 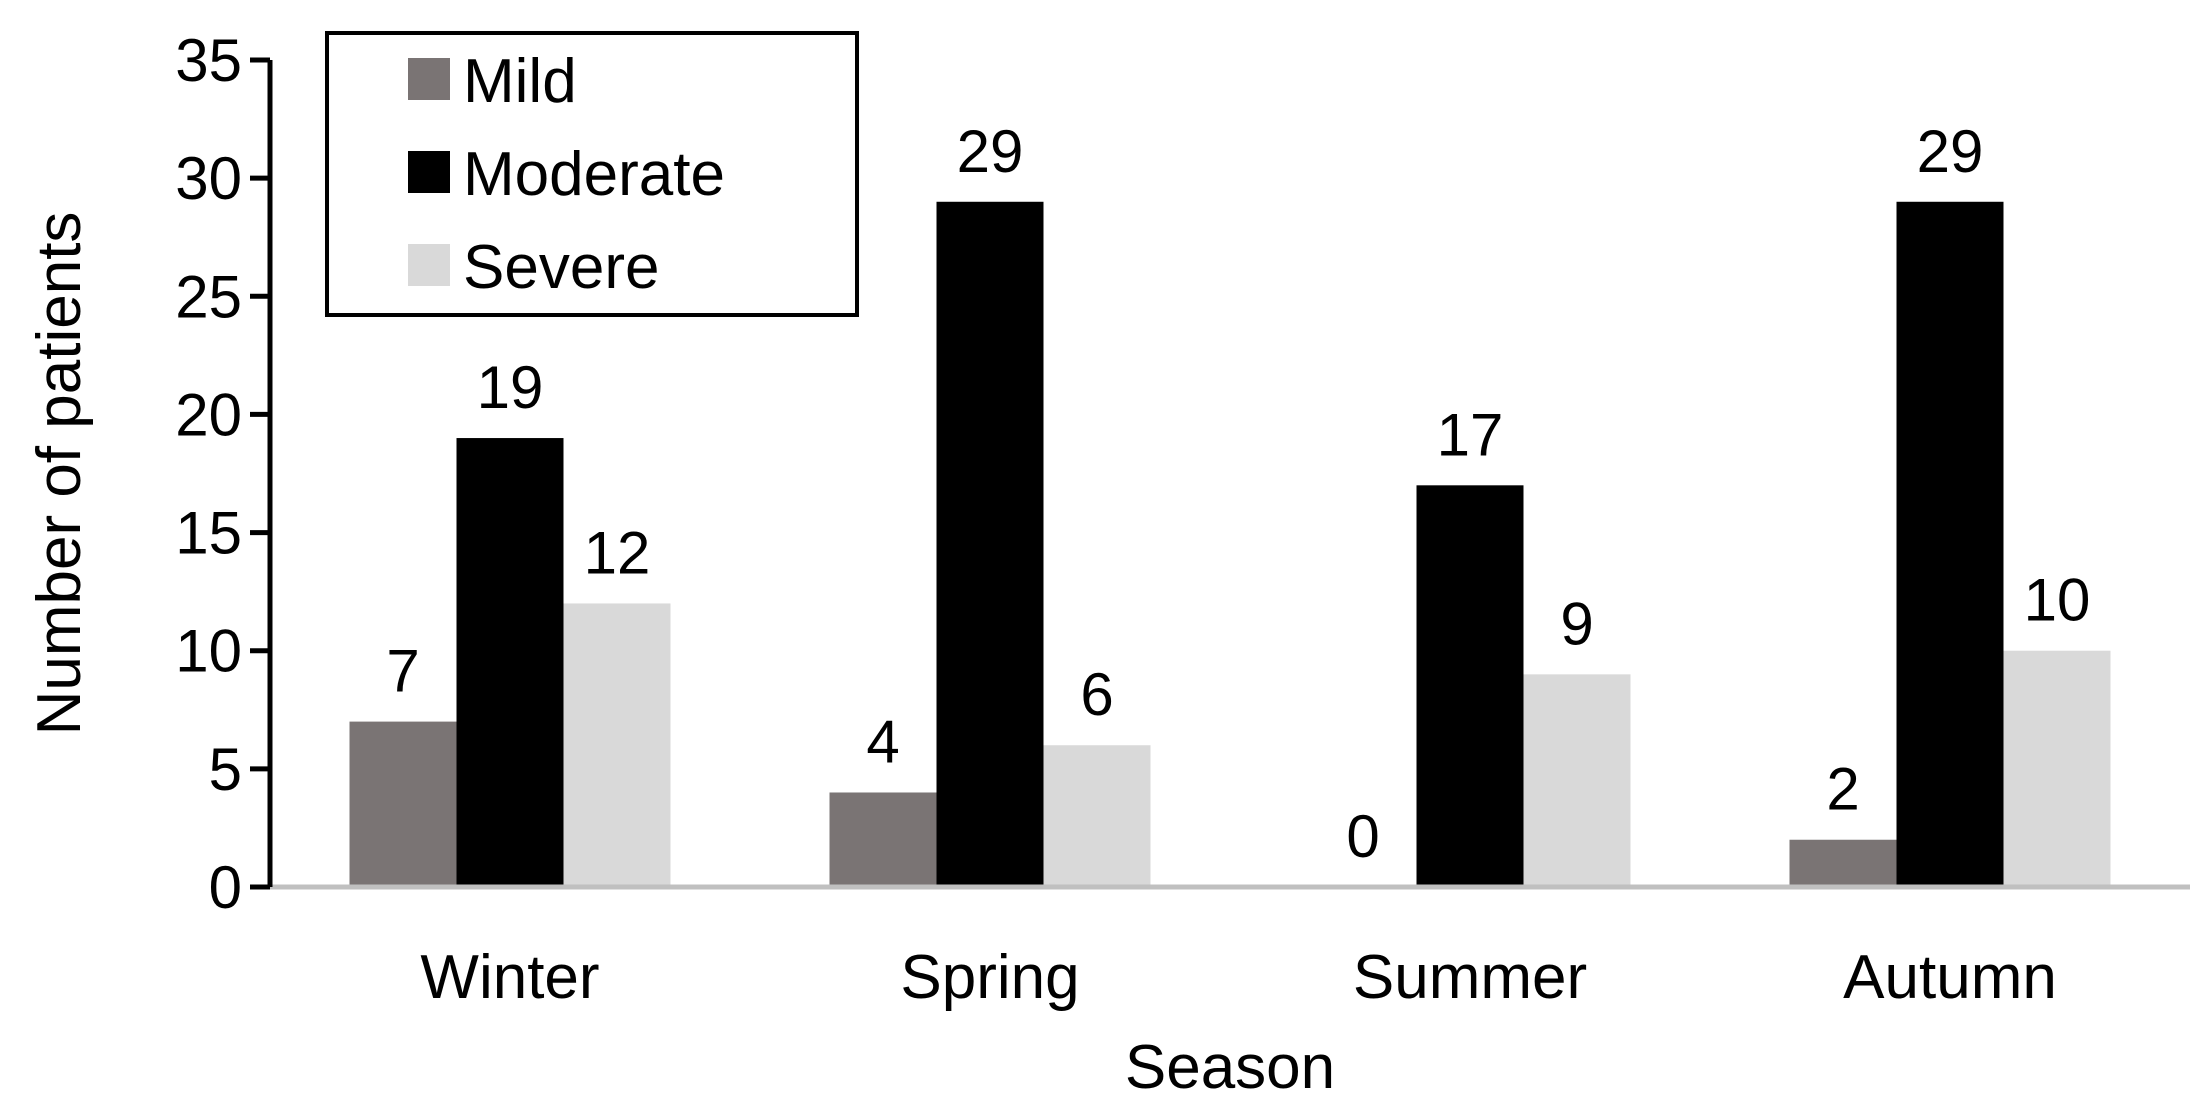 I want to click on y-tick-label: 10, so click(x=208, y=651).